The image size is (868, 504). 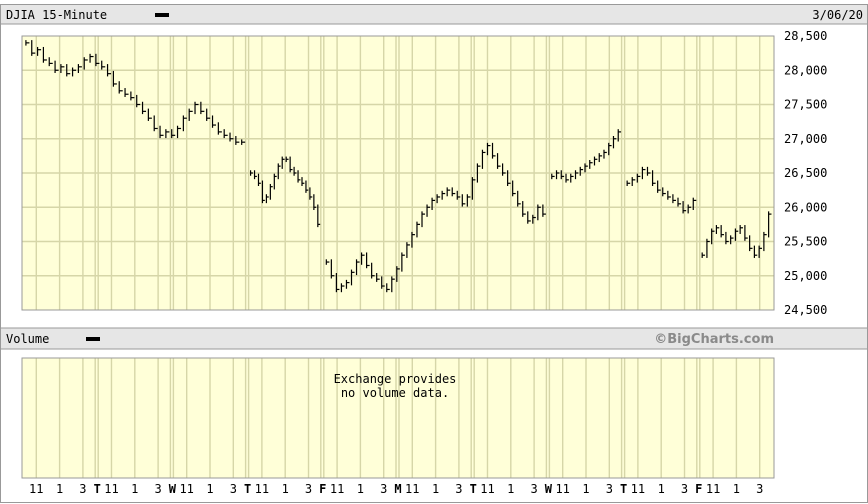 I want to click on y-tick-label: 25,000, so click(x=805, y=276).